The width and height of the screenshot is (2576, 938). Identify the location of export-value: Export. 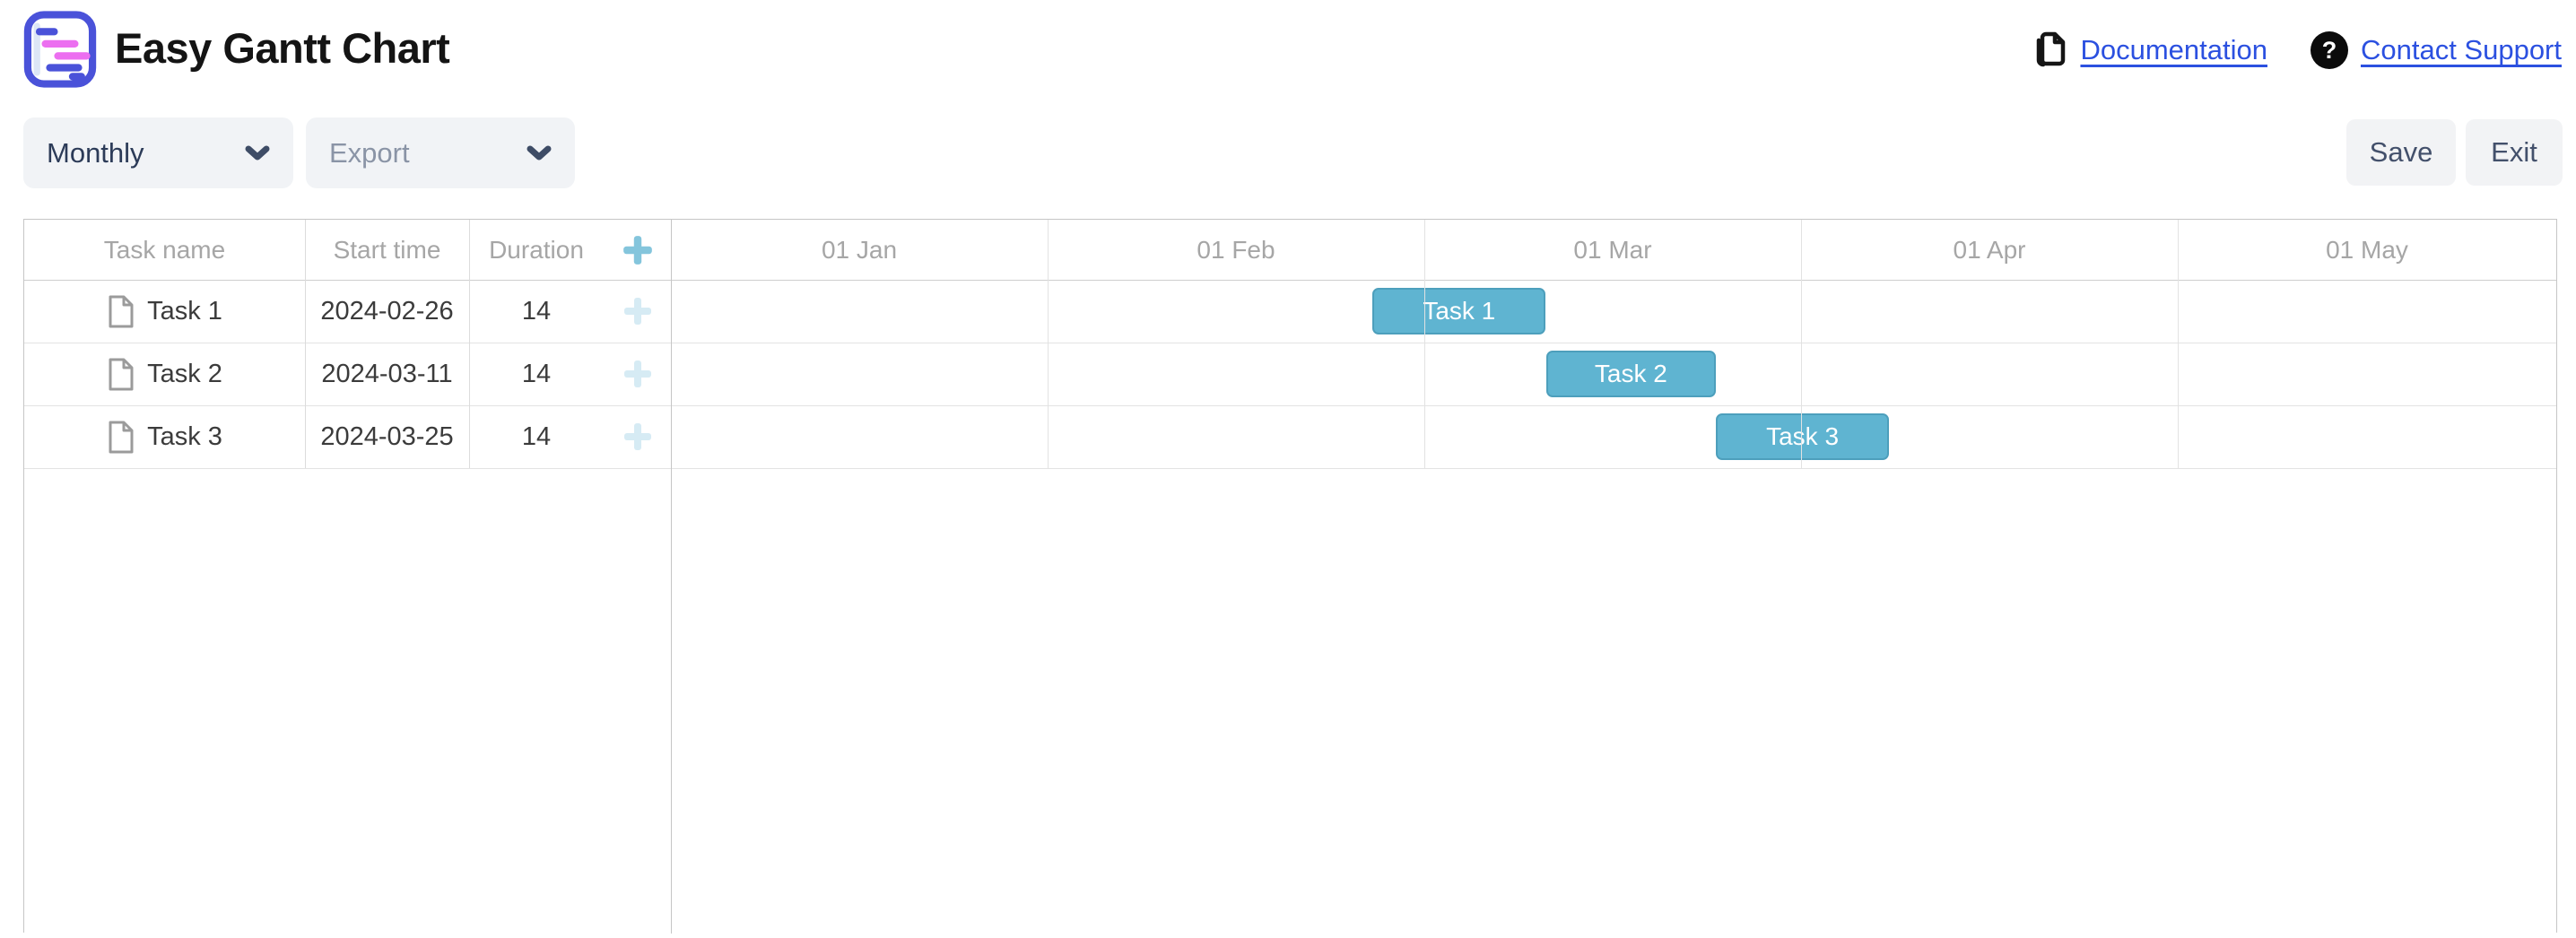
(369, 153).